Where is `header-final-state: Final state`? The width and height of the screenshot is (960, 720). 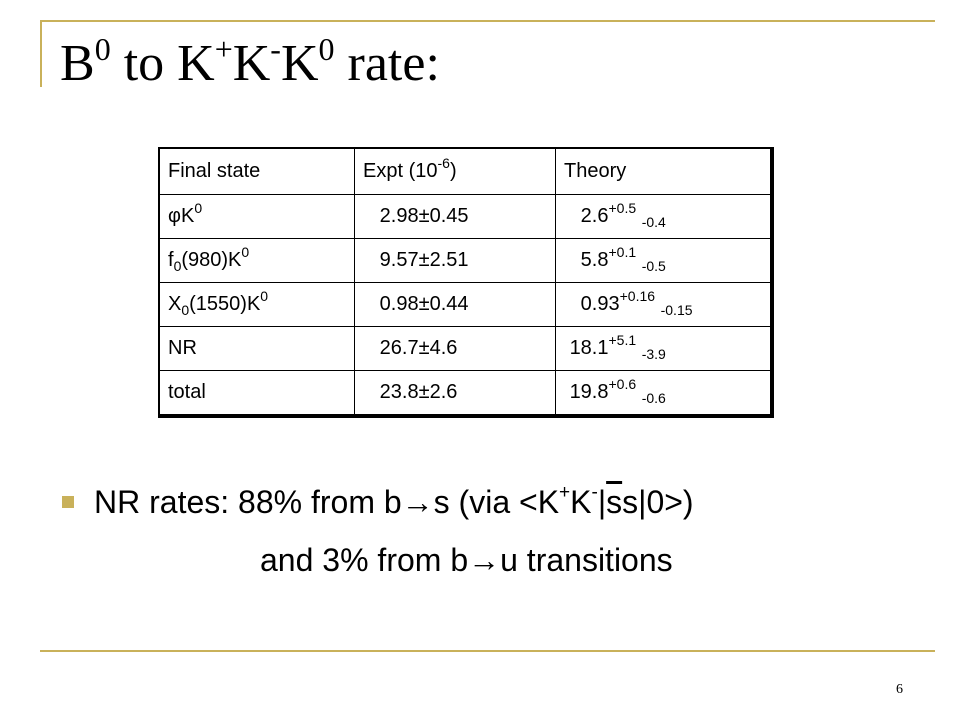 header-final-state: Final state is located at coordinates (256, 171).